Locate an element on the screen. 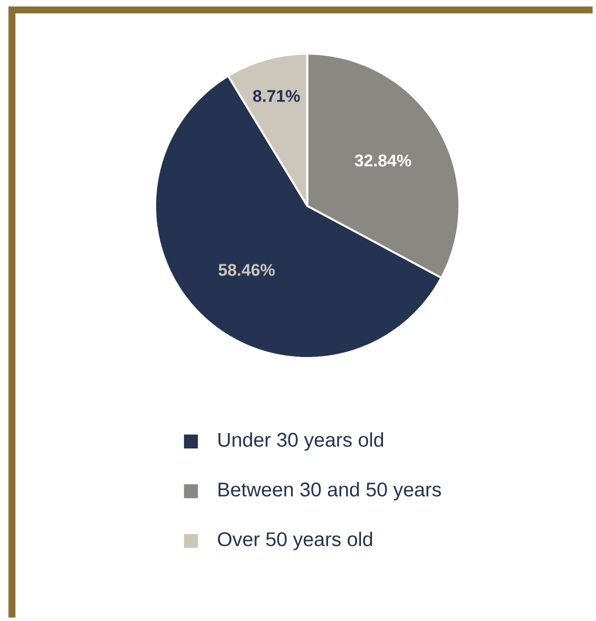 Image resolution: width=596 pixels, height=621 pixels. data-label: 58.46% is located at coordinates (246, 270).